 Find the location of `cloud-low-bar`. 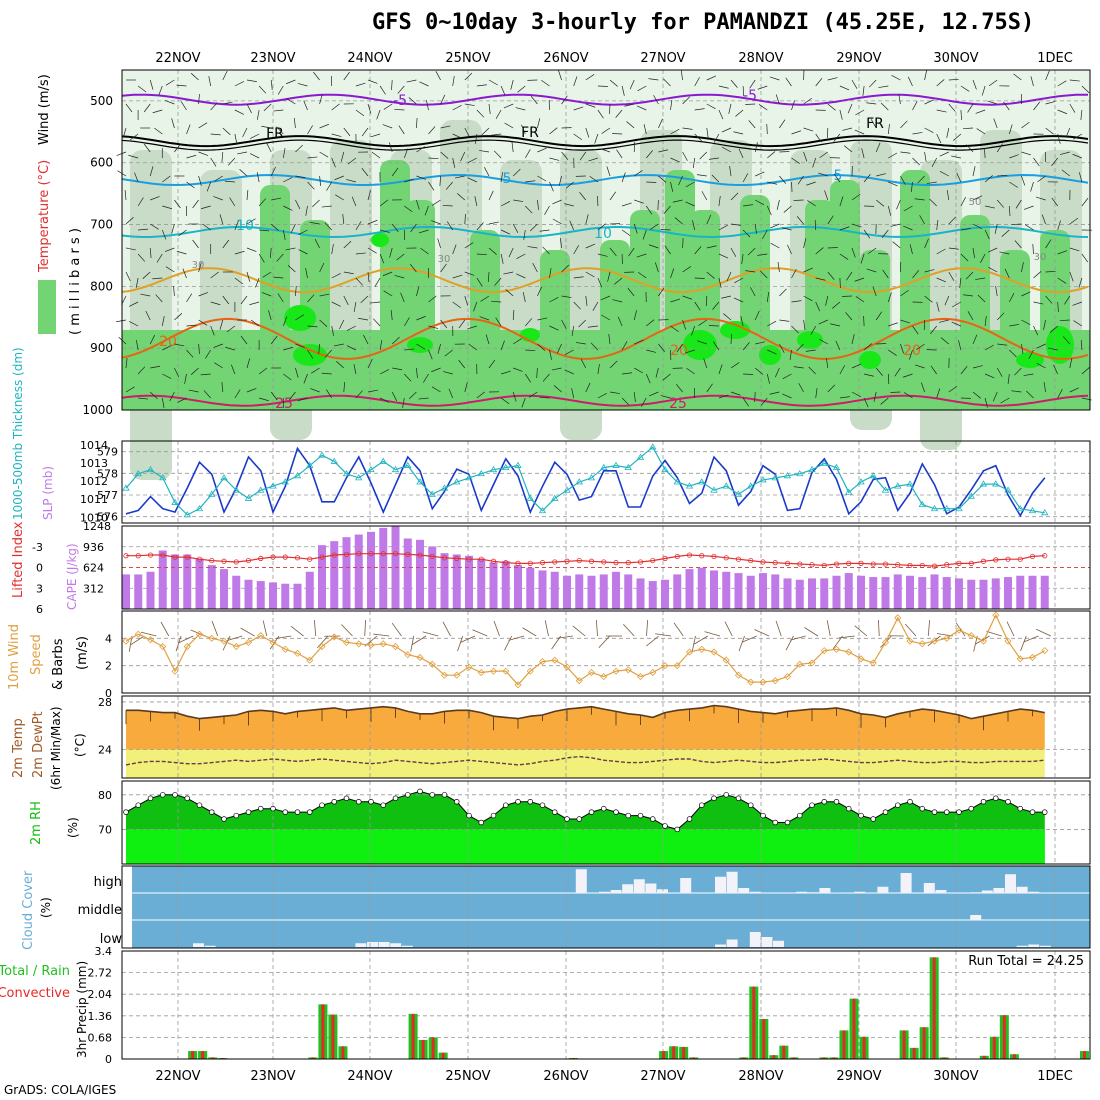

cloud-low-bar is located at coordinates (396, 945).